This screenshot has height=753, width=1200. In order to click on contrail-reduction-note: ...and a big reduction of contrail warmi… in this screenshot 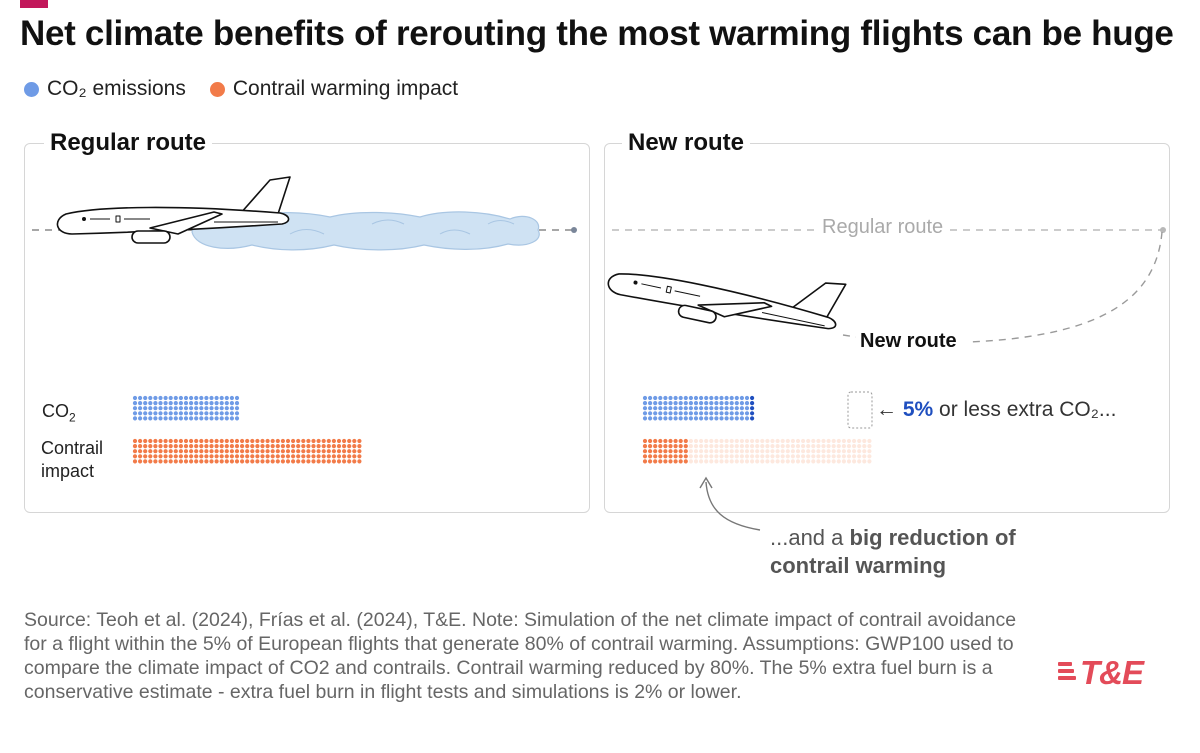, I will do `click(920, 552)`.